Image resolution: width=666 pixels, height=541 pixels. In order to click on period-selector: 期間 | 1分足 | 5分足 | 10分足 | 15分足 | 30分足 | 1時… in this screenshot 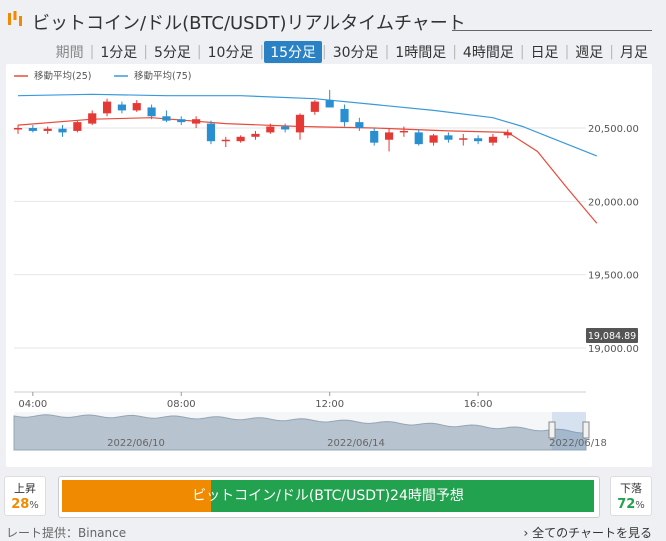, I will do `click(352, 52)`.